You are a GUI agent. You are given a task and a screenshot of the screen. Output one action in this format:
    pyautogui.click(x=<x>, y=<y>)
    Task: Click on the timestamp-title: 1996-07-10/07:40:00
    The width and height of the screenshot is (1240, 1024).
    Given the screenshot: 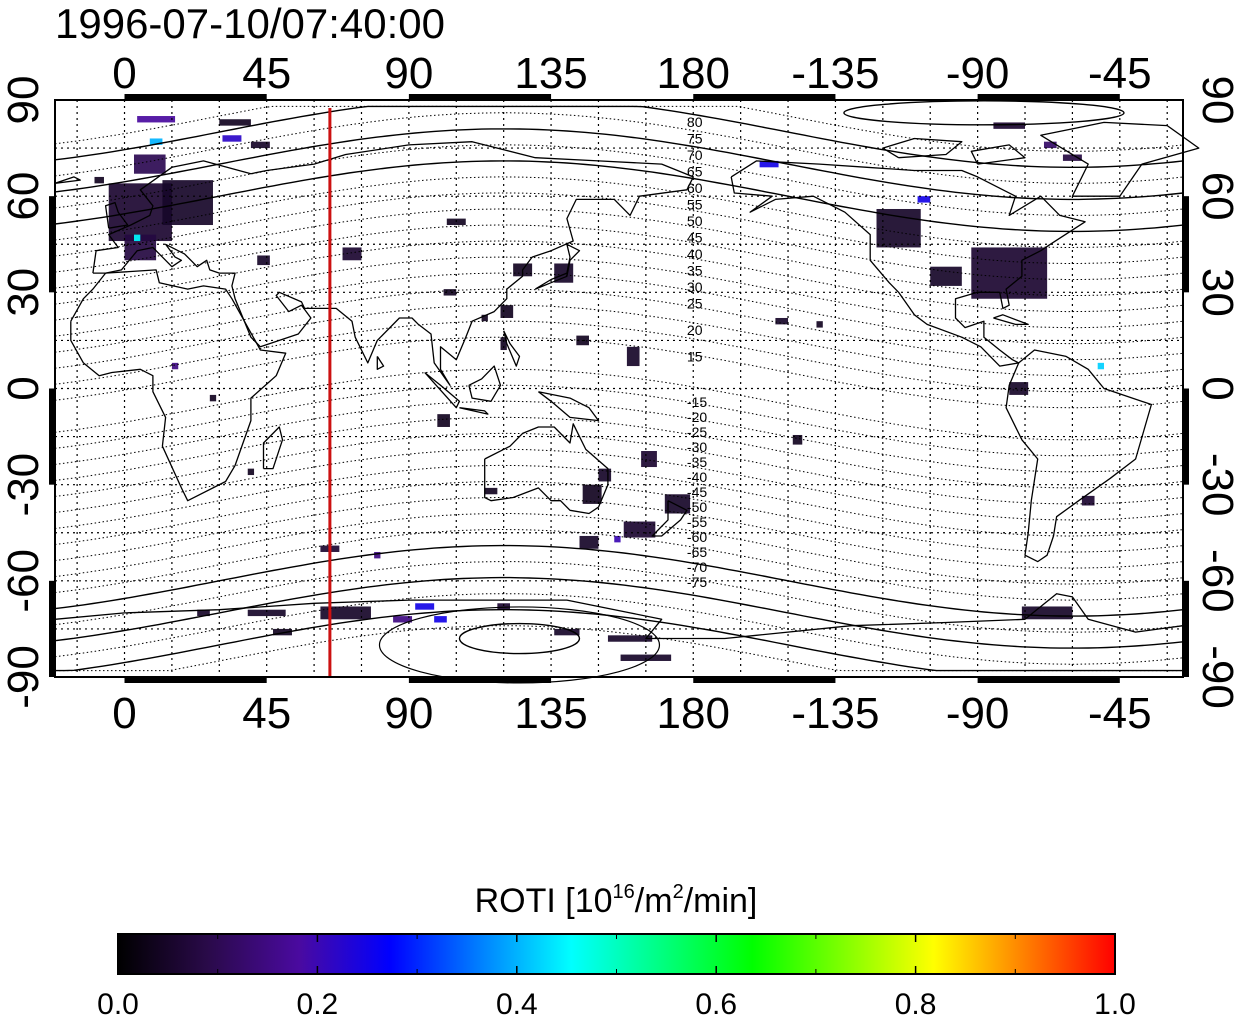 What is the action you would take?
    pyautogui.click(x=250, y=23)
    